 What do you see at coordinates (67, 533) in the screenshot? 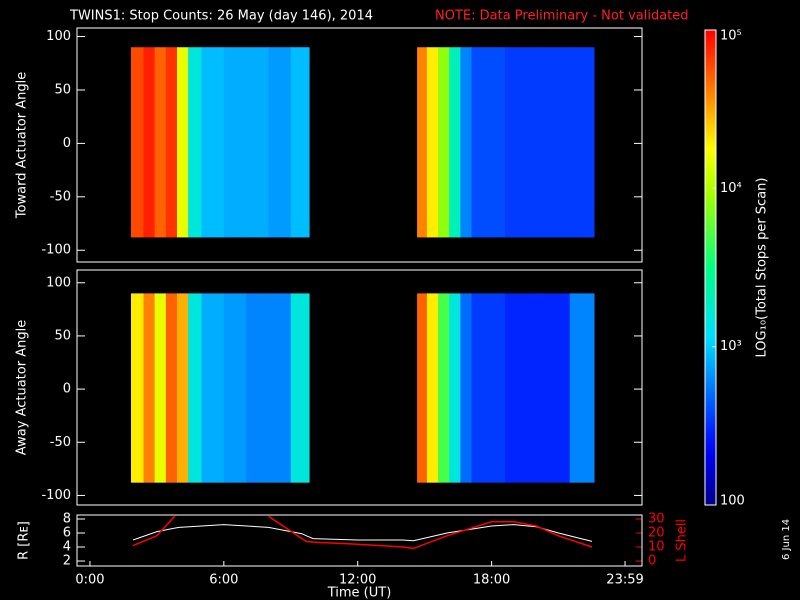
I see `y-tick-label: 6` at bounding box center [67, 533].